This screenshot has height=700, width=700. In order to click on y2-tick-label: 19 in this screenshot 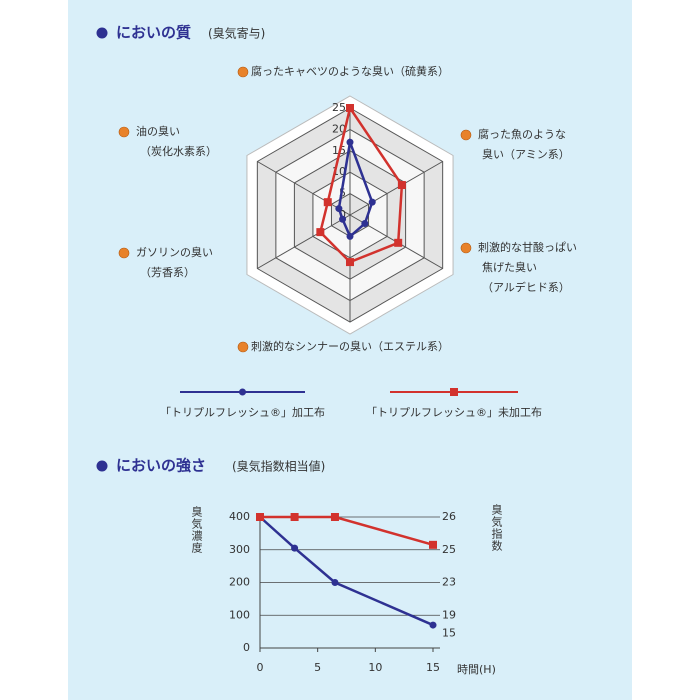, I will do `click(449, 614)`.